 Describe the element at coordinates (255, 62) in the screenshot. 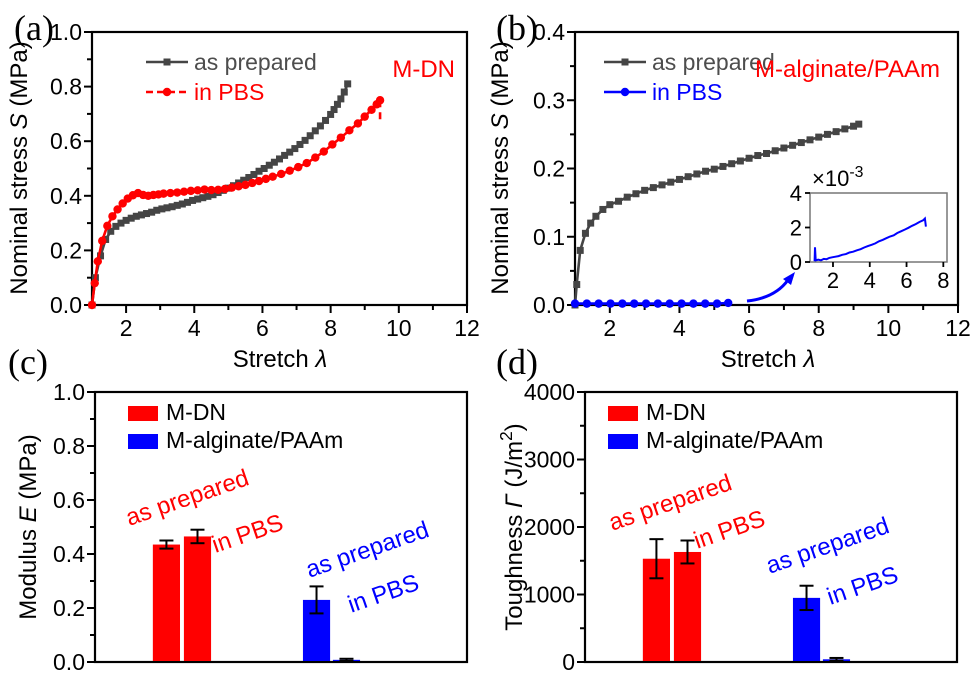

I see `legend-label: as prepared` at that location.